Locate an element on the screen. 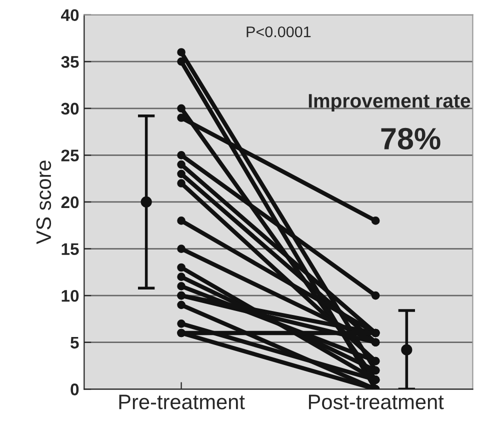  y-tick-label: 5 is located at coordinates (74, 342).